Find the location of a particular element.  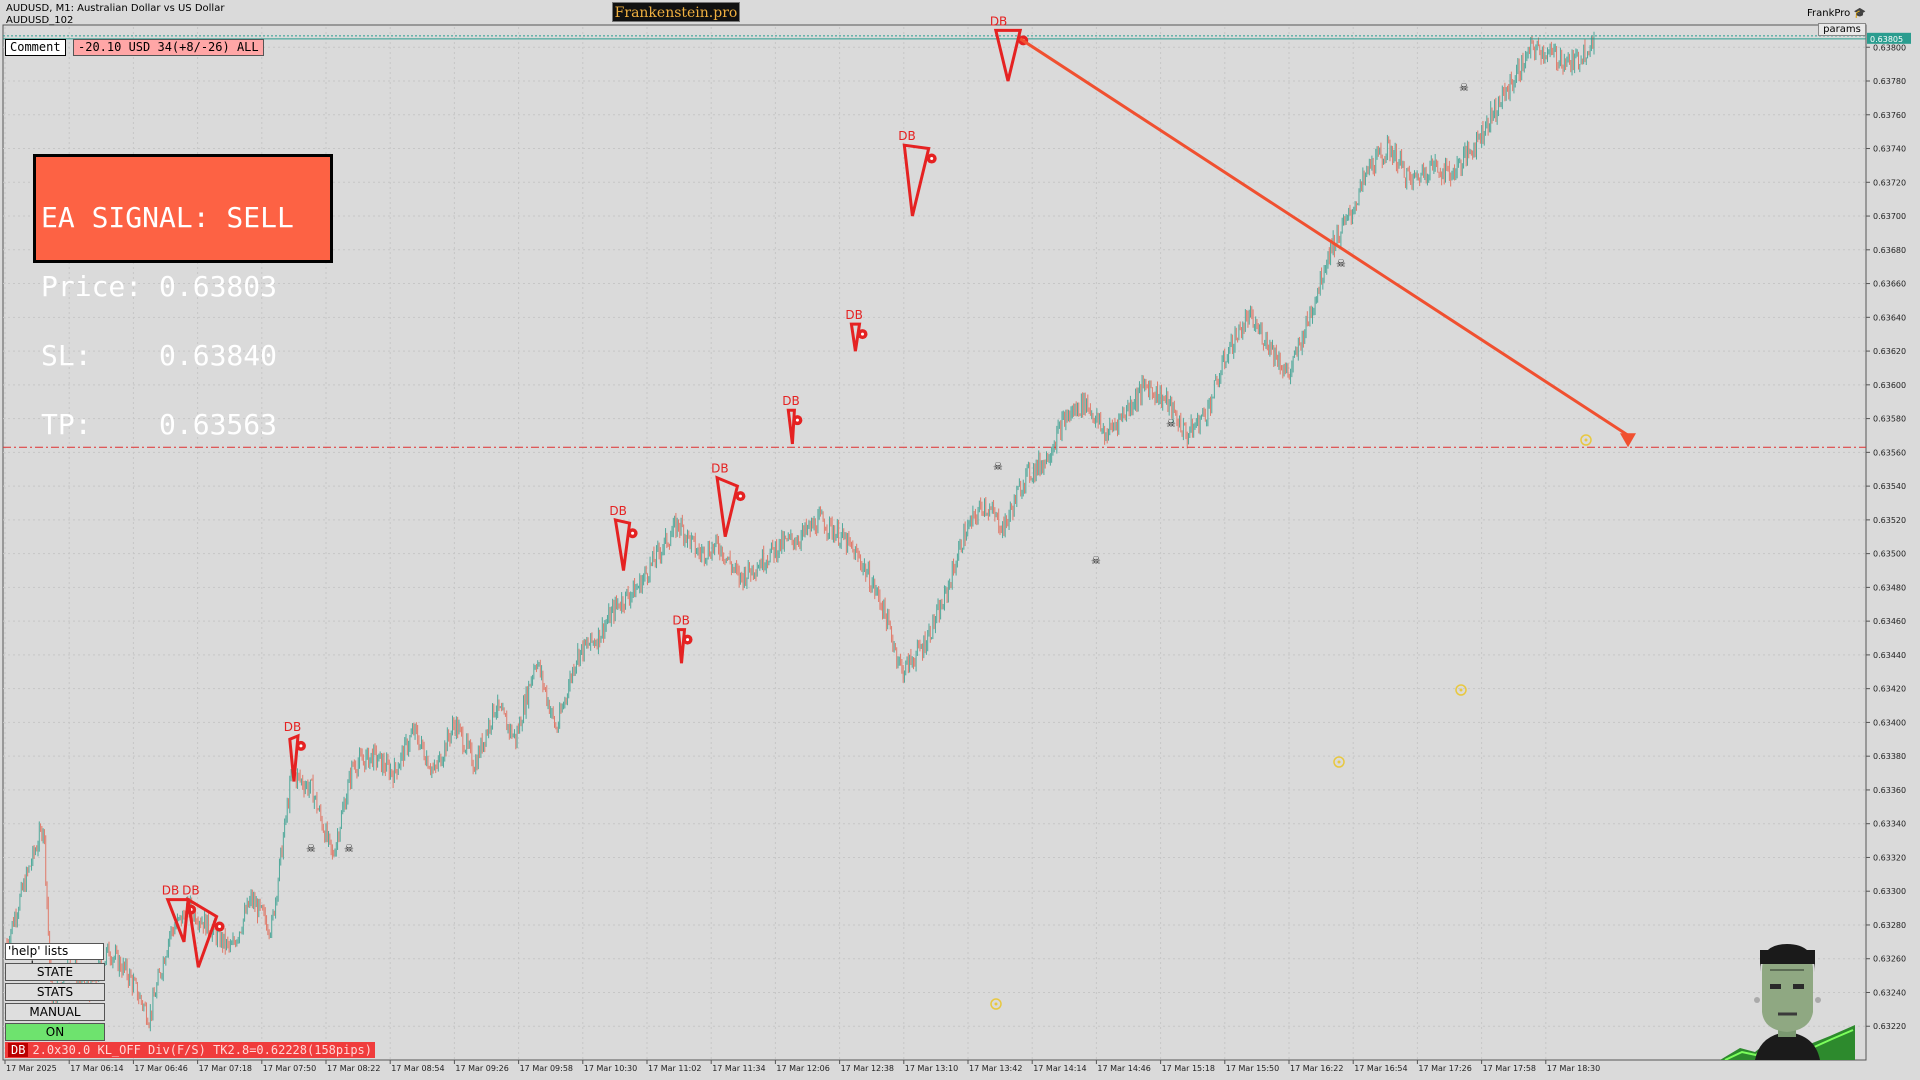

frankenstein-mascot-icon is located at coordinates (1787, 1002).